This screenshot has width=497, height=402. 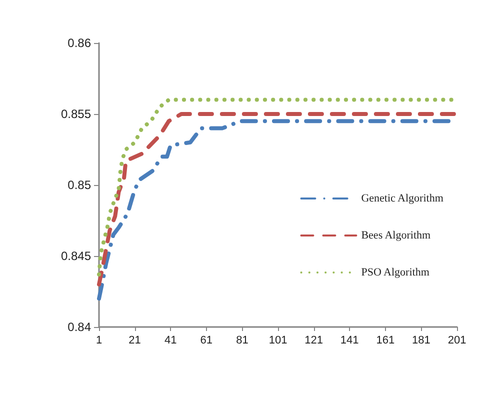 I want to click on legend-label: Genetic Algorithm, so click(x=402, y=198).